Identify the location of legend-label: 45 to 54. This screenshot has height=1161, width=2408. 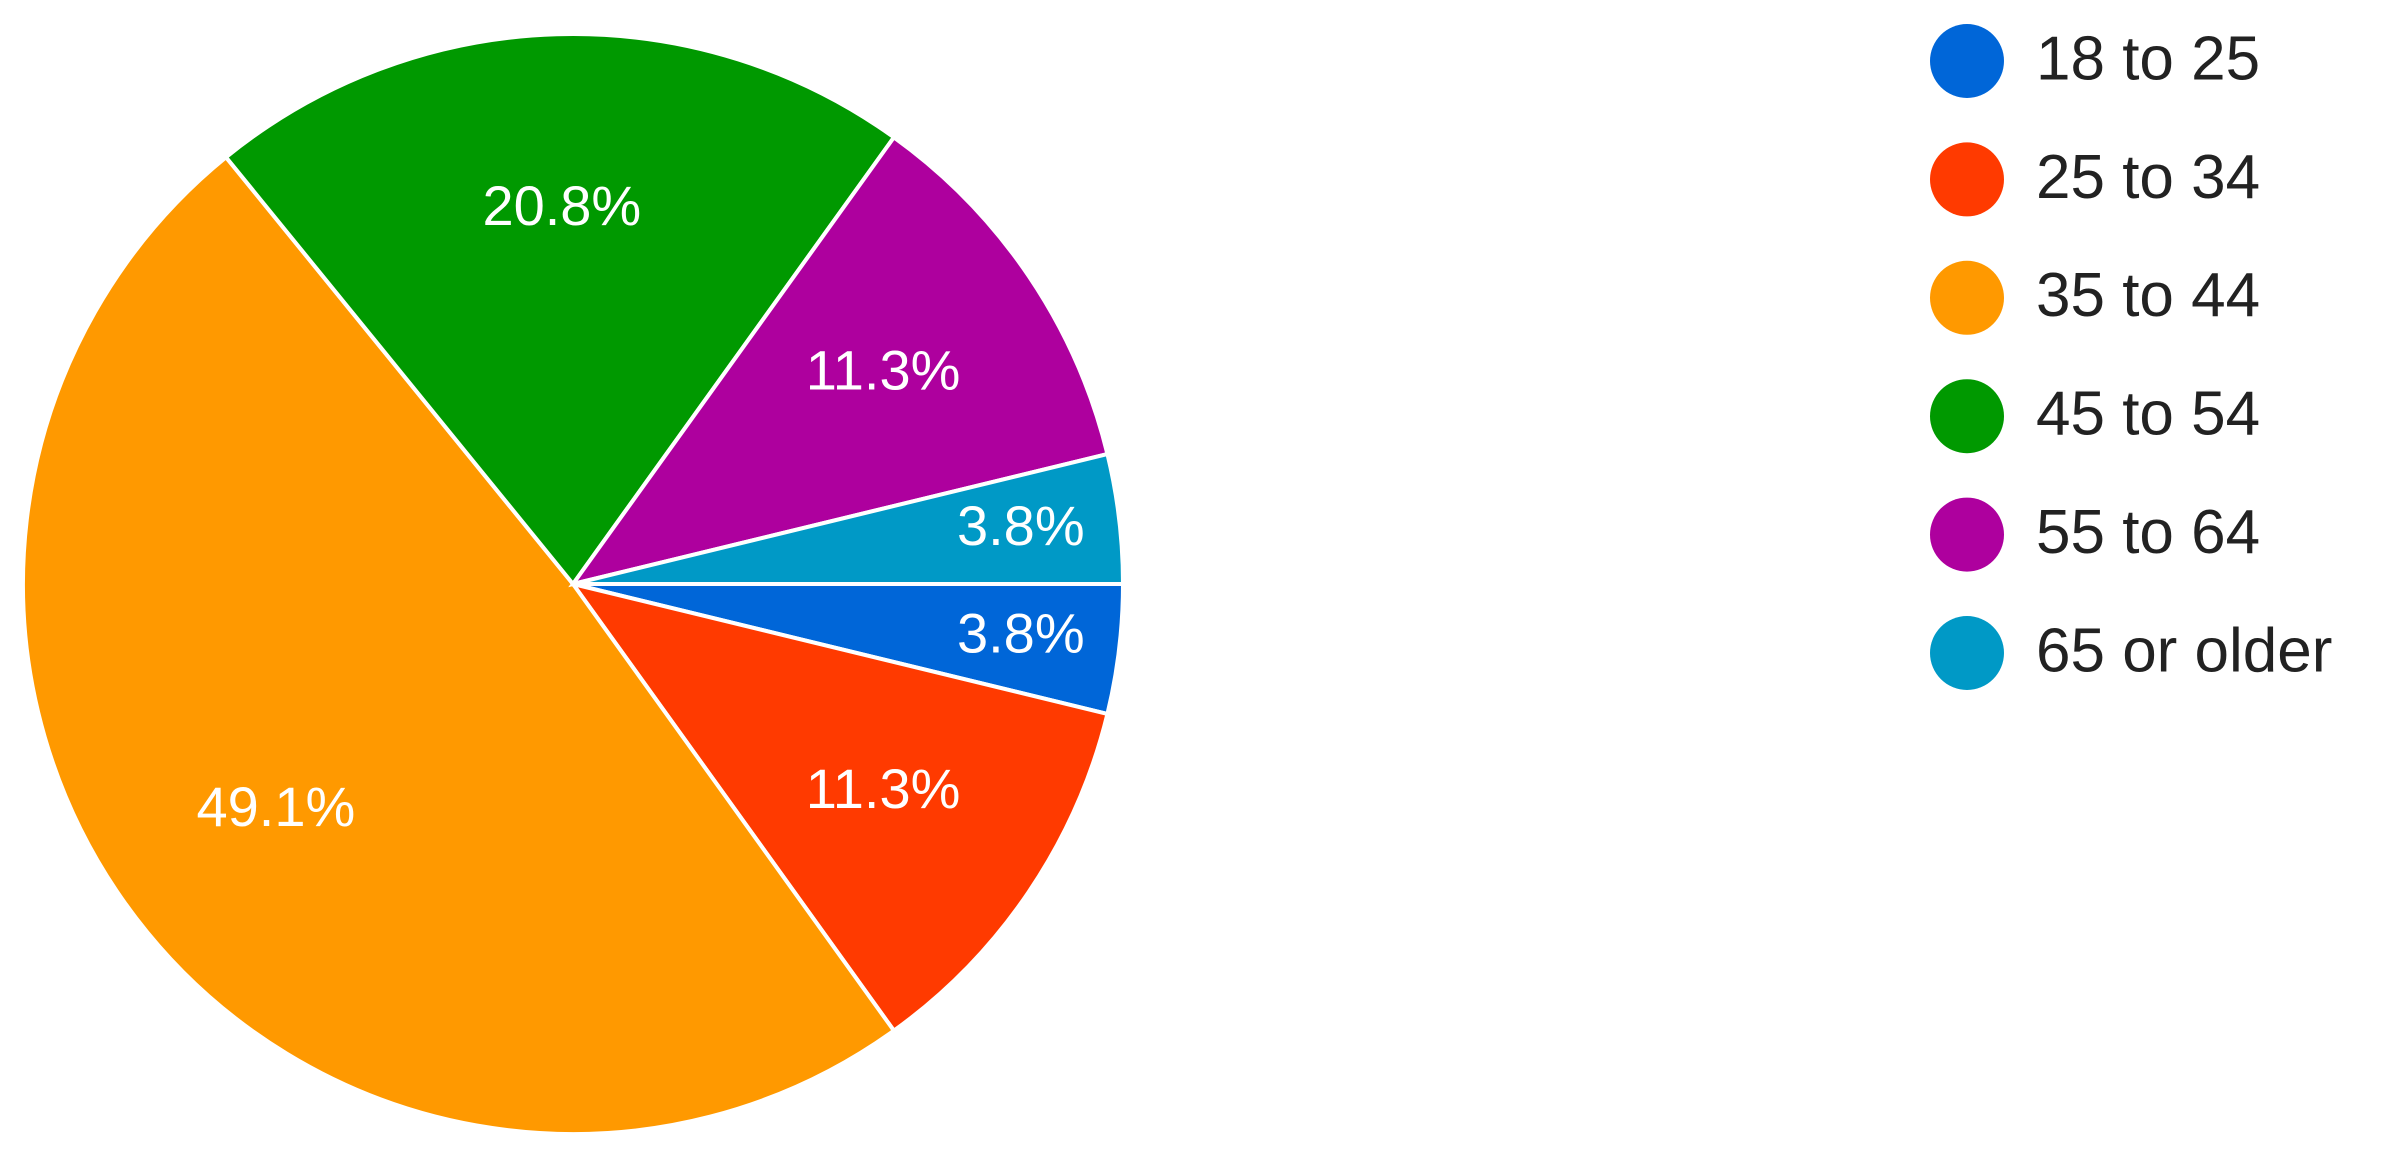
(2148, 414).